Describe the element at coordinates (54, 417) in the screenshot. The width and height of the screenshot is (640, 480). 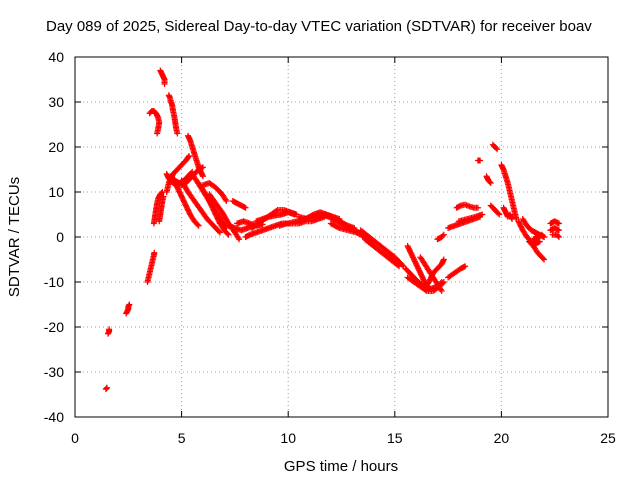
I see `y-tick-label: -40` at that location.